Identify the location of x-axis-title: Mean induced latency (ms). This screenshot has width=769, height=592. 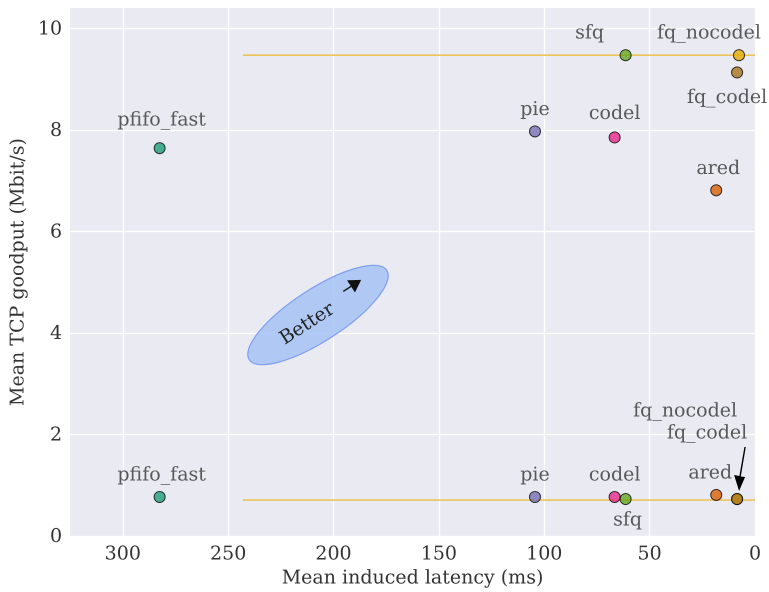
(413, 577).